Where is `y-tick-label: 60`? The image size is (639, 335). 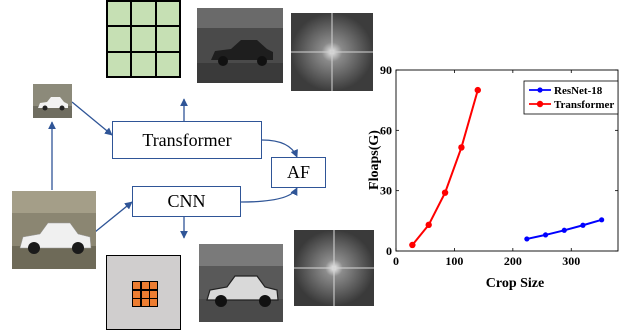 y-tick-label: 60 is located at coordinates (386, 130).